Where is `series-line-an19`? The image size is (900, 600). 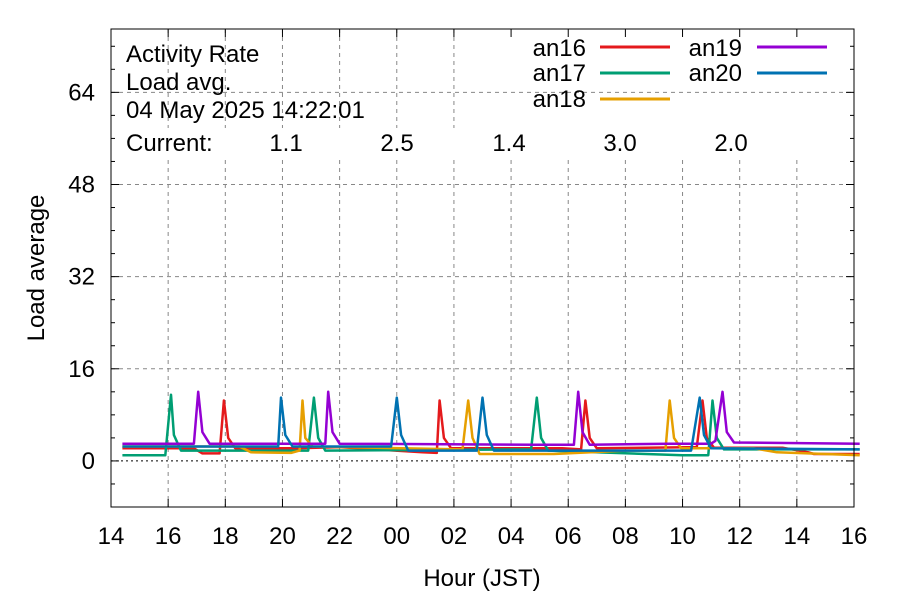
series-line-an19 is located at coordinates (491, 418).